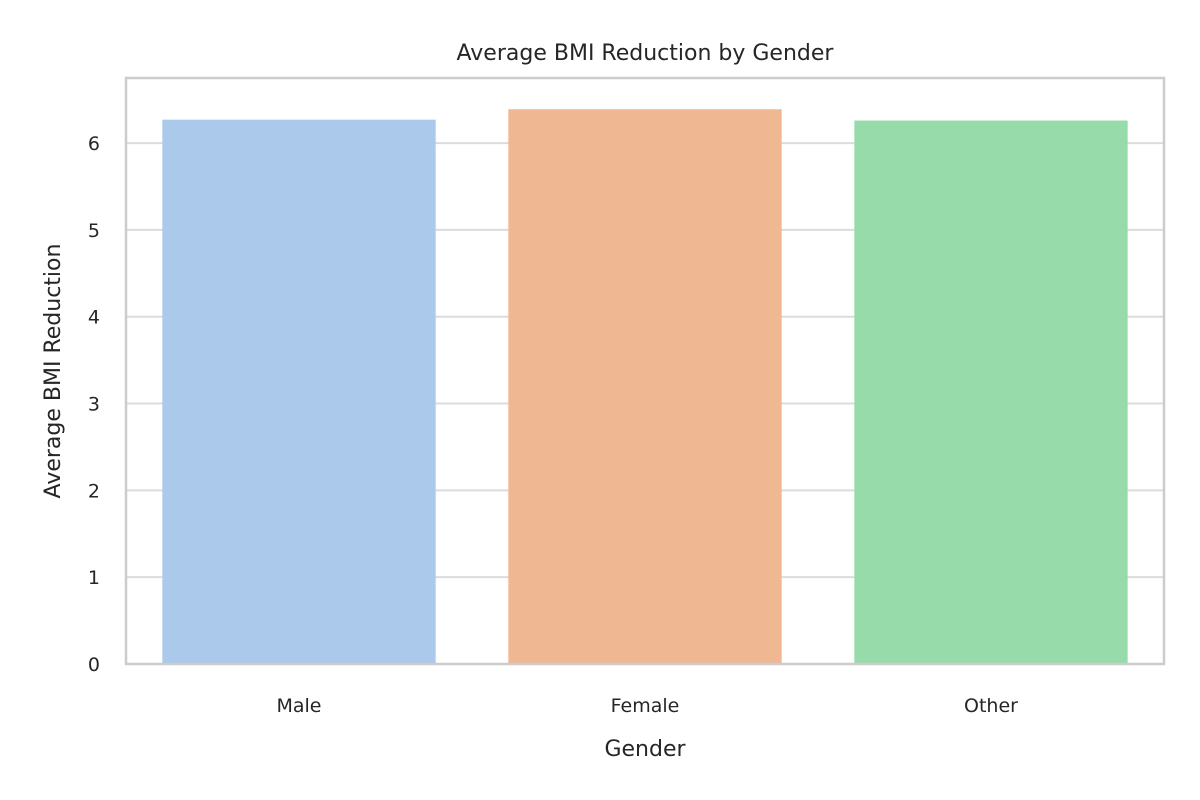 The image size is (1200, 800). Describe the element at coordinates (94, 665) in the screenshot. I see `y-tick-label: 0` at that location.